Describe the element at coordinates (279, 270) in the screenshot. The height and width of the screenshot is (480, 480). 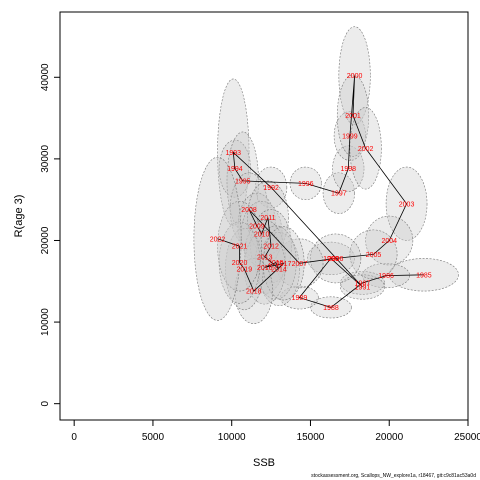
I see `year-label-2014: 2014` at that location.